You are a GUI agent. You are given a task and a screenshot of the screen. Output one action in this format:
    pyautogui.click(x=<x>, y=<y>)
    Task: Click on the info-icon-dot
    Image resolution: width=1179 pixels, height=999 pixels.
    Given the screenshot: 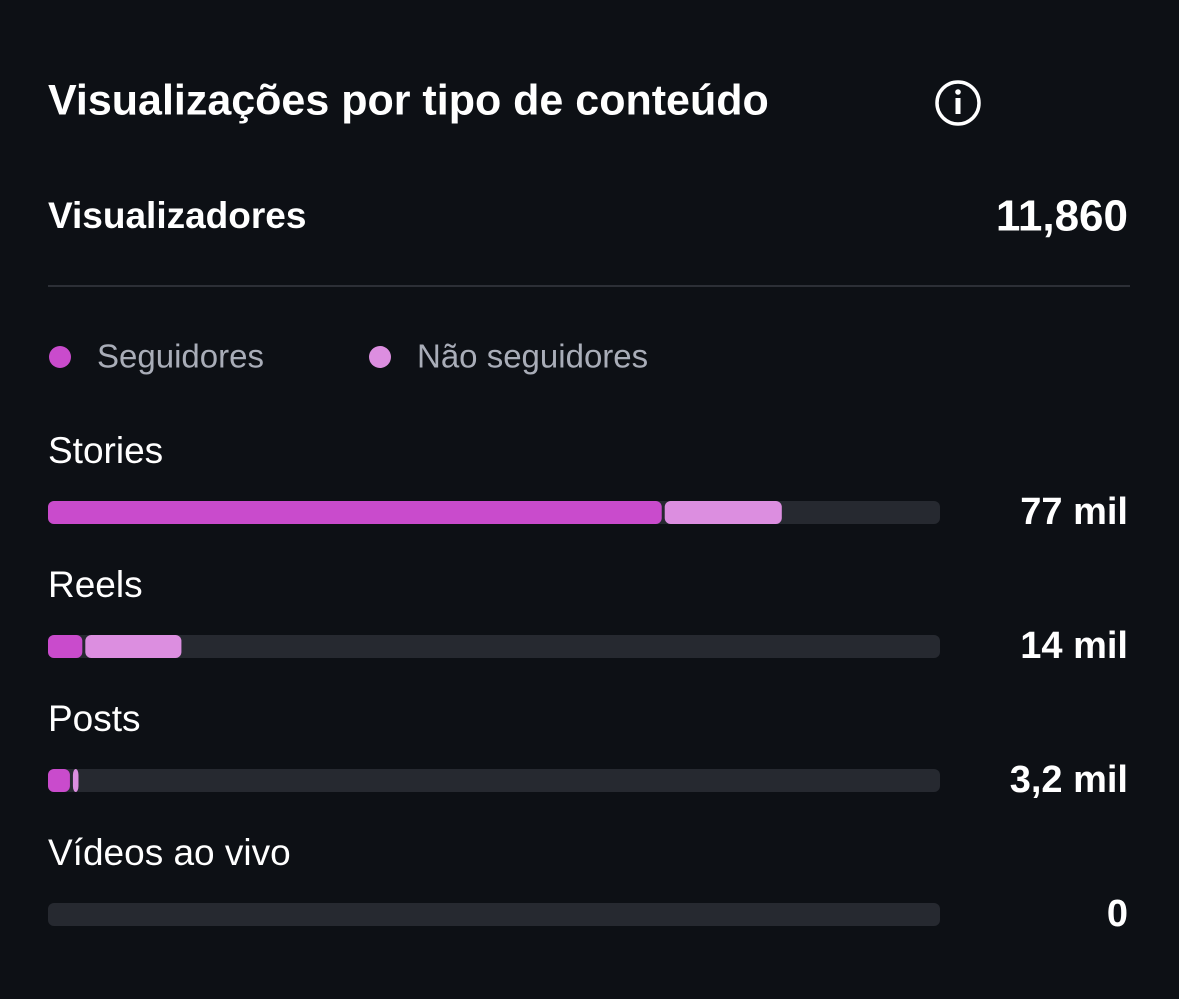 What is the action you would take?
    pyautogui.click(x=958, y=92)
    